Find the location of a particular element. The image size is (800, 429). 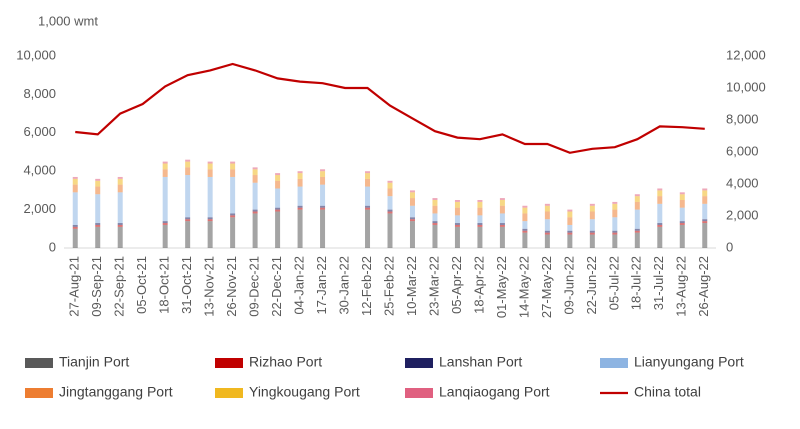

x-tick-label: 26-Nov-21 is located at coordinates (231, 286).